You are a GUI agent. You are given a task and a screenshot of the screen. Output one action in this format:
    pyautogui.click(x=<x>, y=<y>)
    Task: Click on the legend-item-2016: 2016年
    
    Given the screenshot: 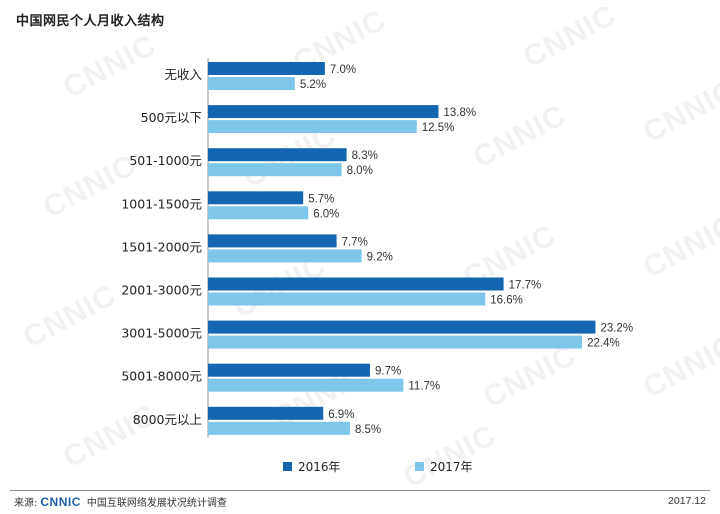 What is the action you would take?
    pyautogui.click(x=312, y=466)
    